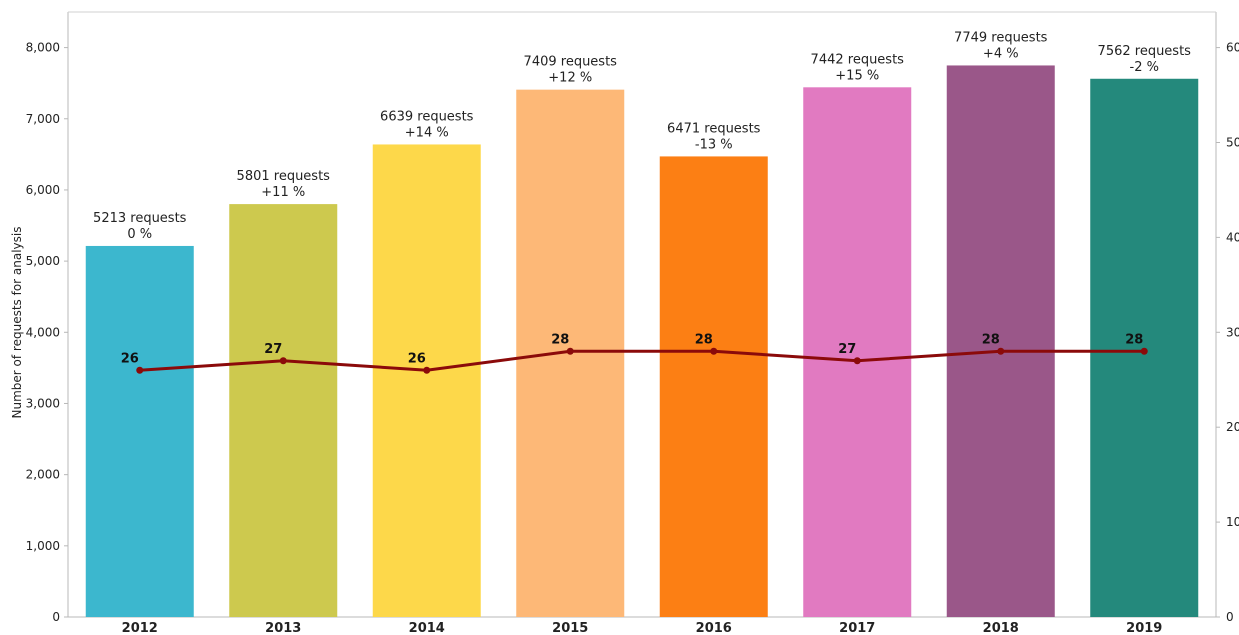 The height and width of the screenshot is (635, 1239). What do you see at coordinates (1232, 427) in the screenshot?
I see `y2-tick-label: 20` at bounding box center [1232, 427].